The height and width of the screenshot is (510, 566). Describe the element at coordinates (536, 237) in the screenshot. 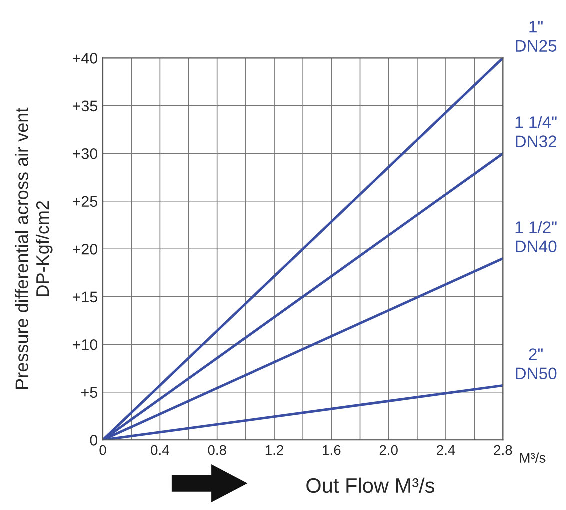

I see `series-label: 1 1/2" DN40` at that location.